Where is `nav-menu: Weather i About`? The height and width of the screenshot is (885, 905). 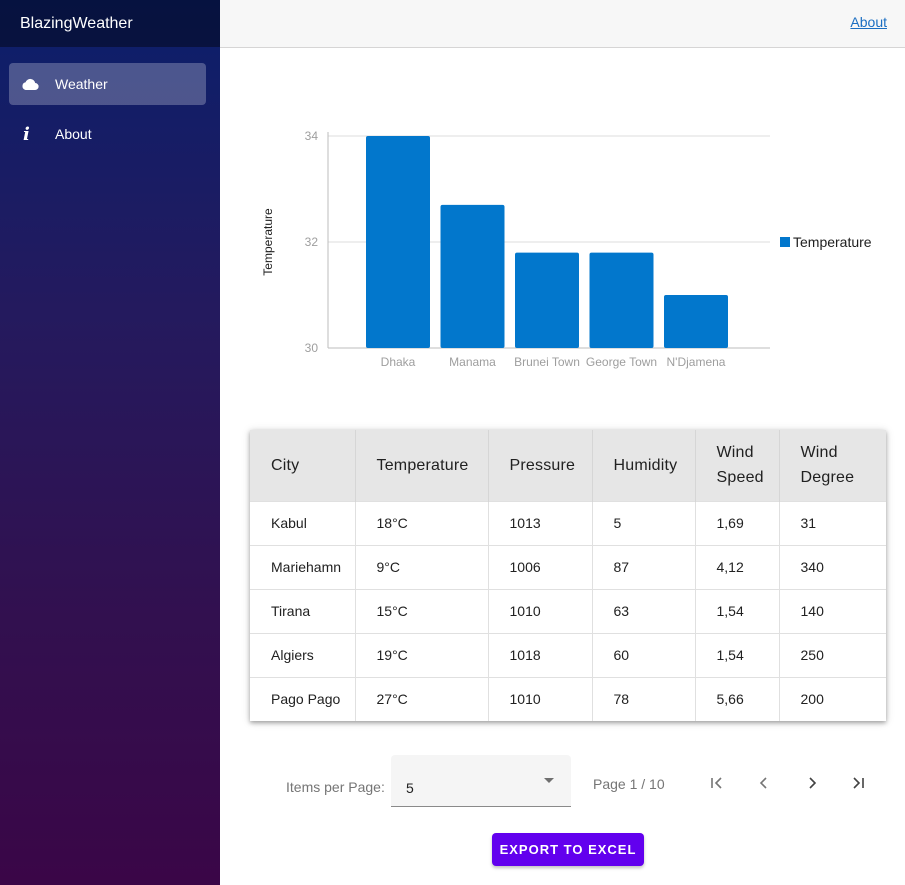
nav-menu: Weather i About is located at coordinates (110, 101).